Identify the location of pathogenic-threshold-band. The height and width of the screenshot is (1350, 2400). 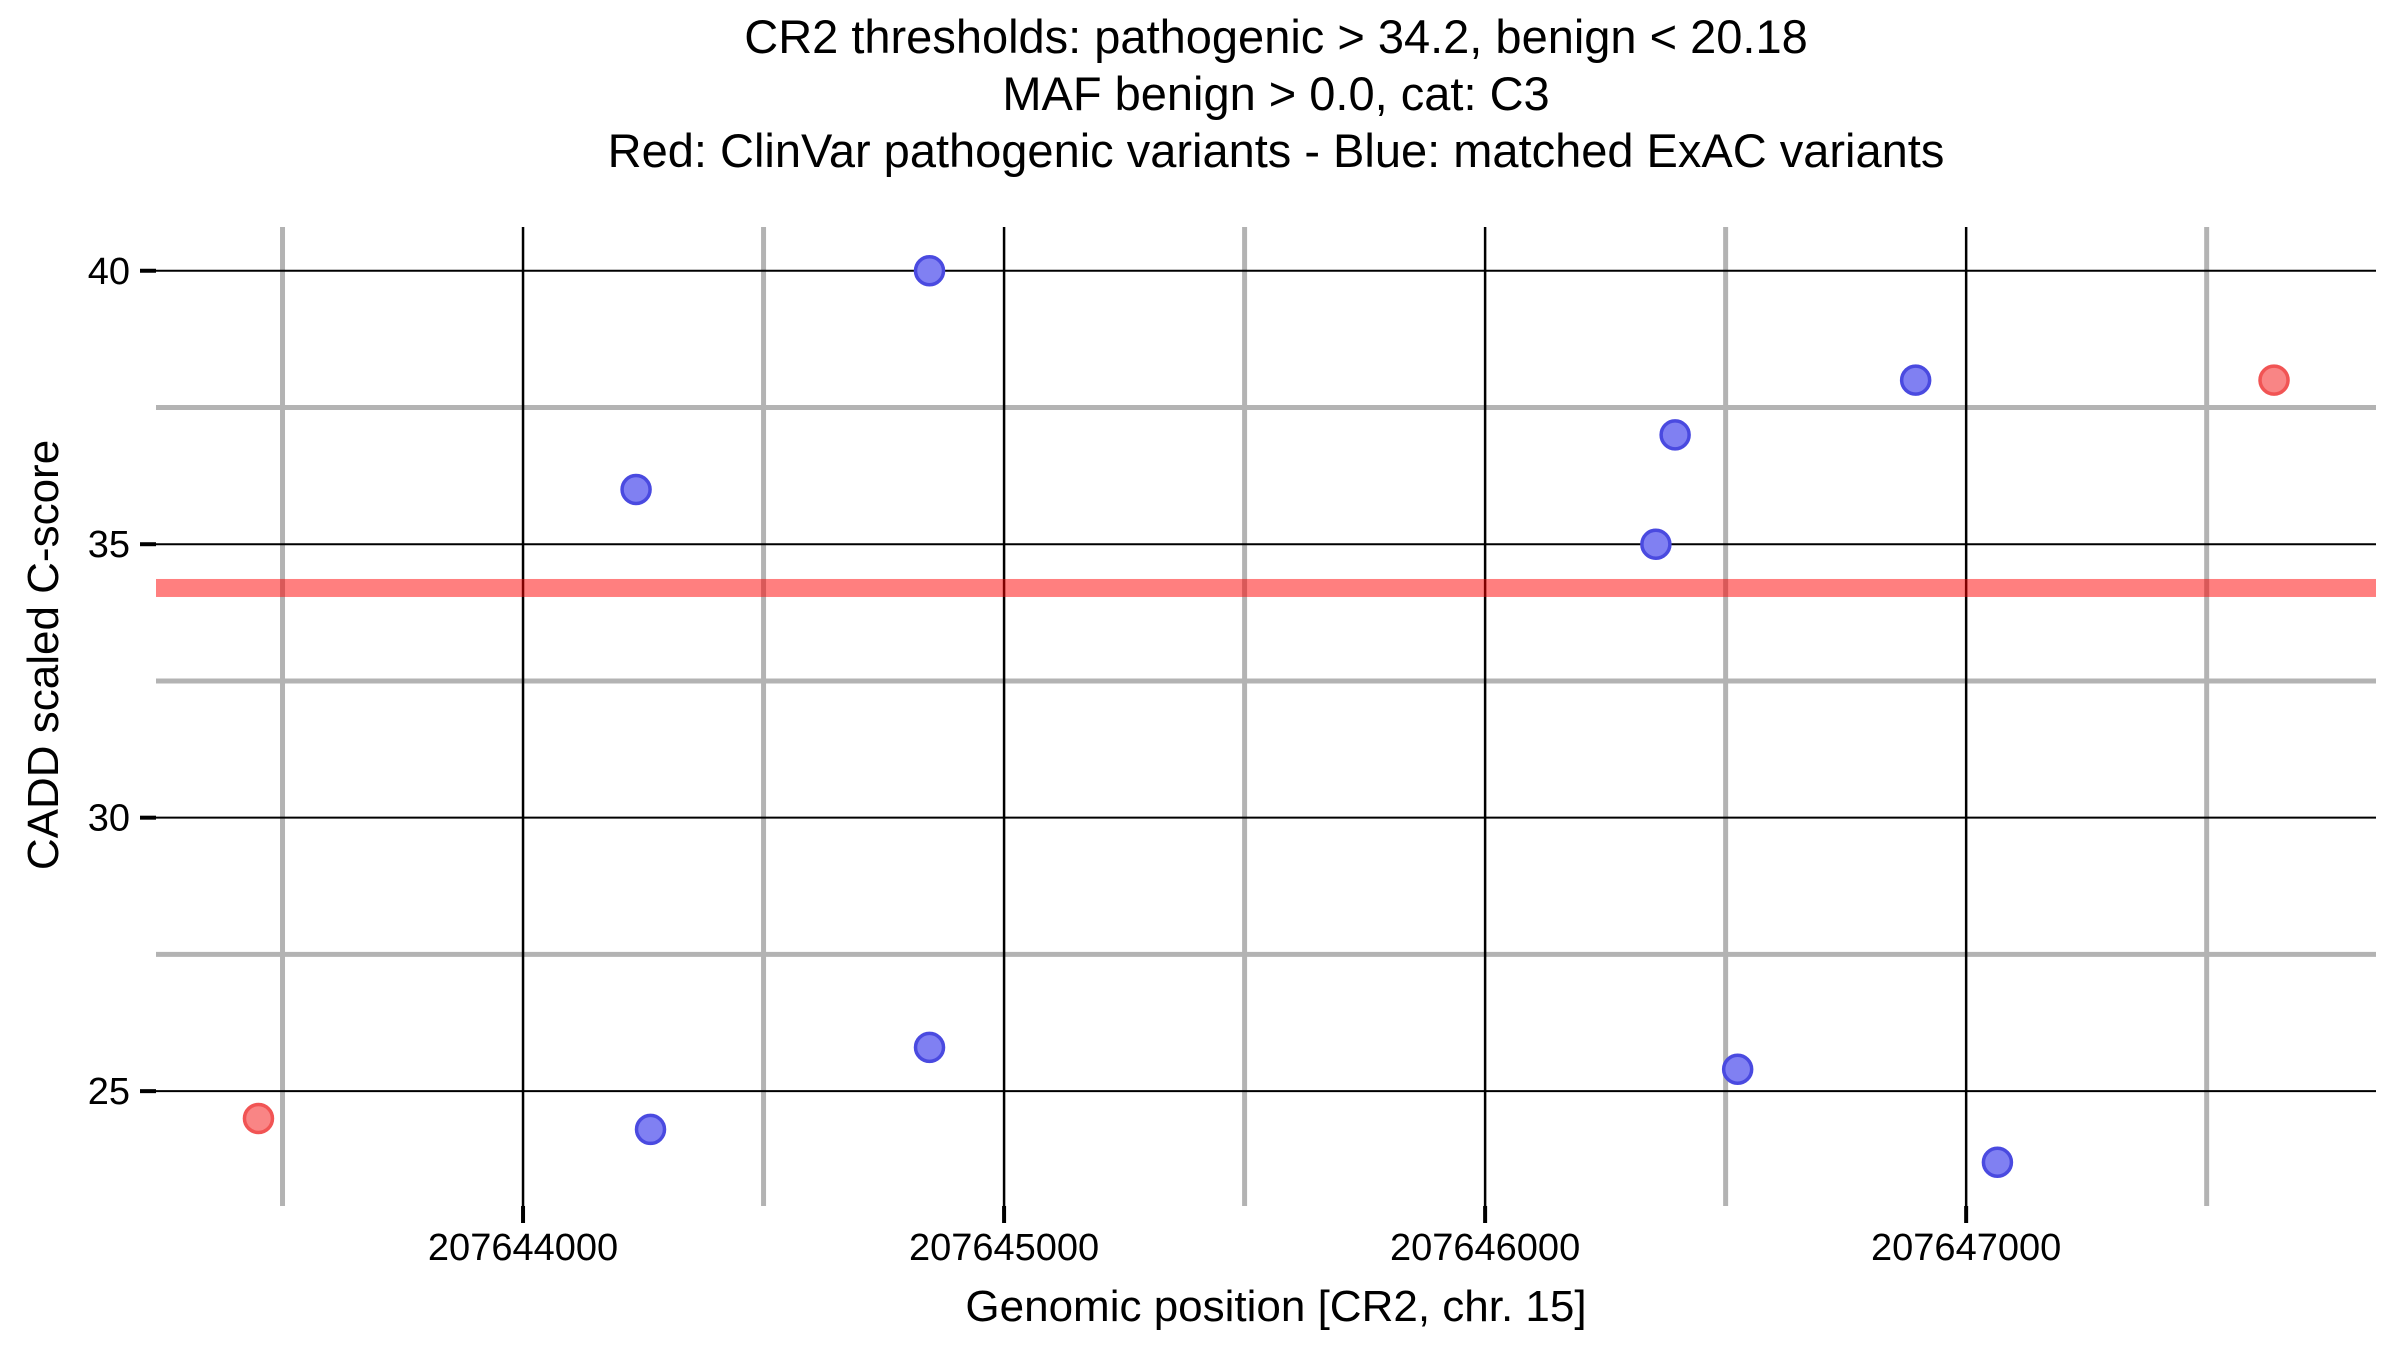
(1266, 587).